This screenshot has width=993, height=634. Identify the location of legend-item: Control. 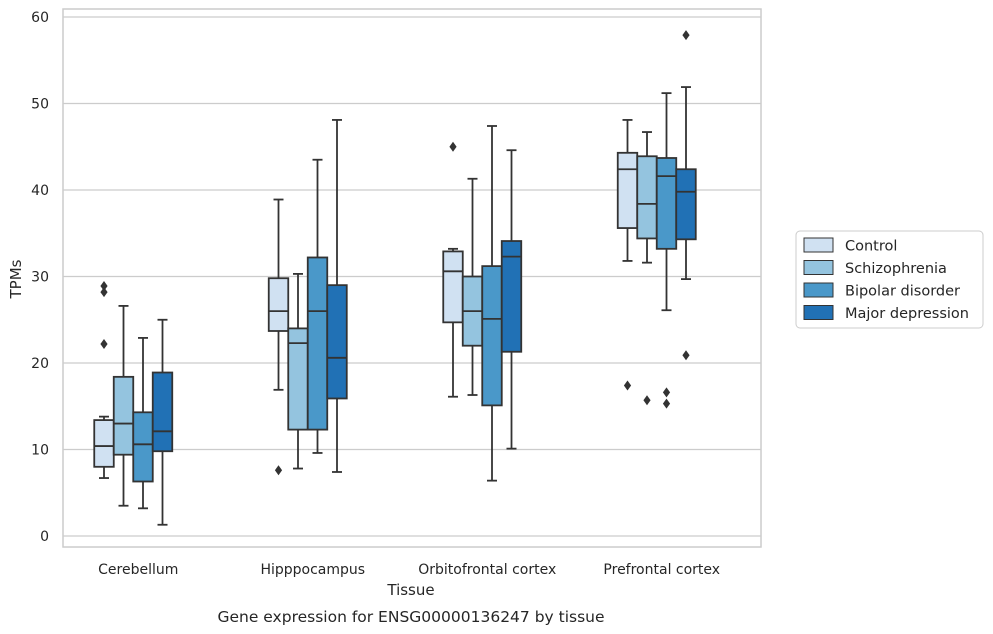
(850, 246).